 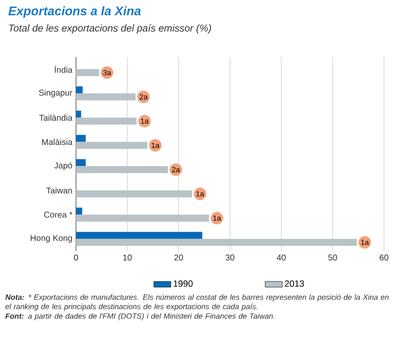 I want to click on x-tick-label: 40, so click(x=281, y=257).